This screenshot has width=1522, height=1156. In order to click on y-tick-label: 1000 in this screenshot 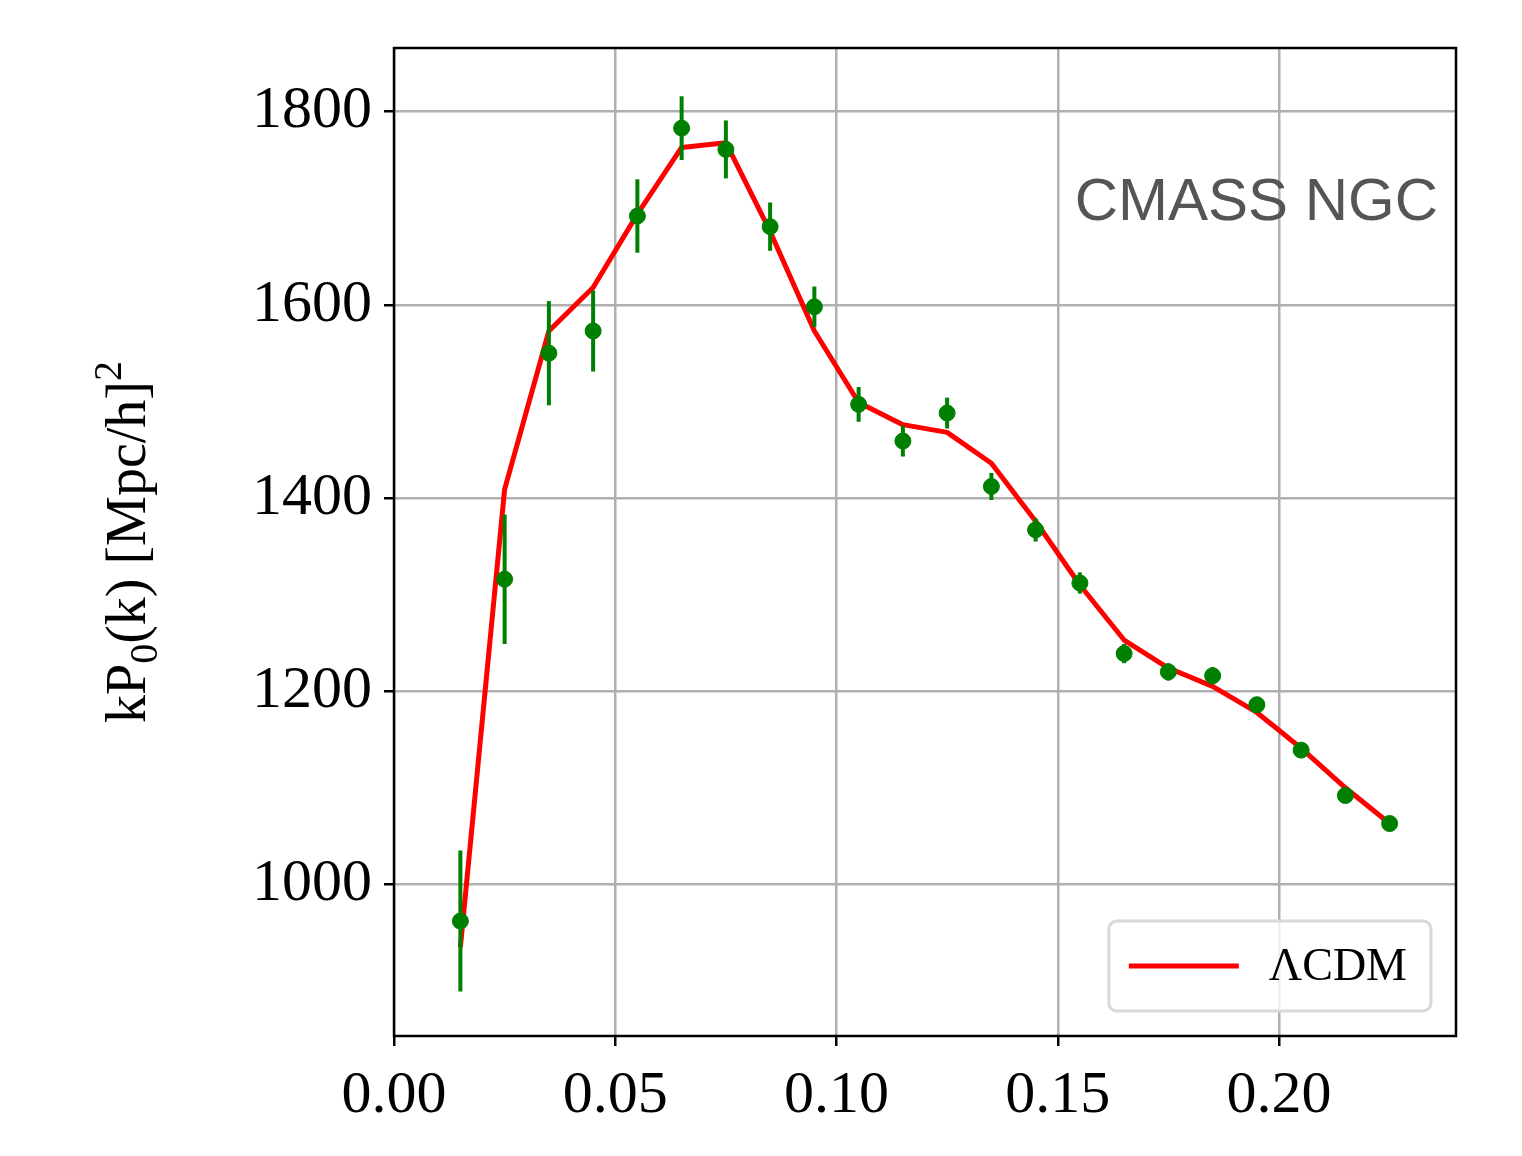, I will do `click(312, 880)`.